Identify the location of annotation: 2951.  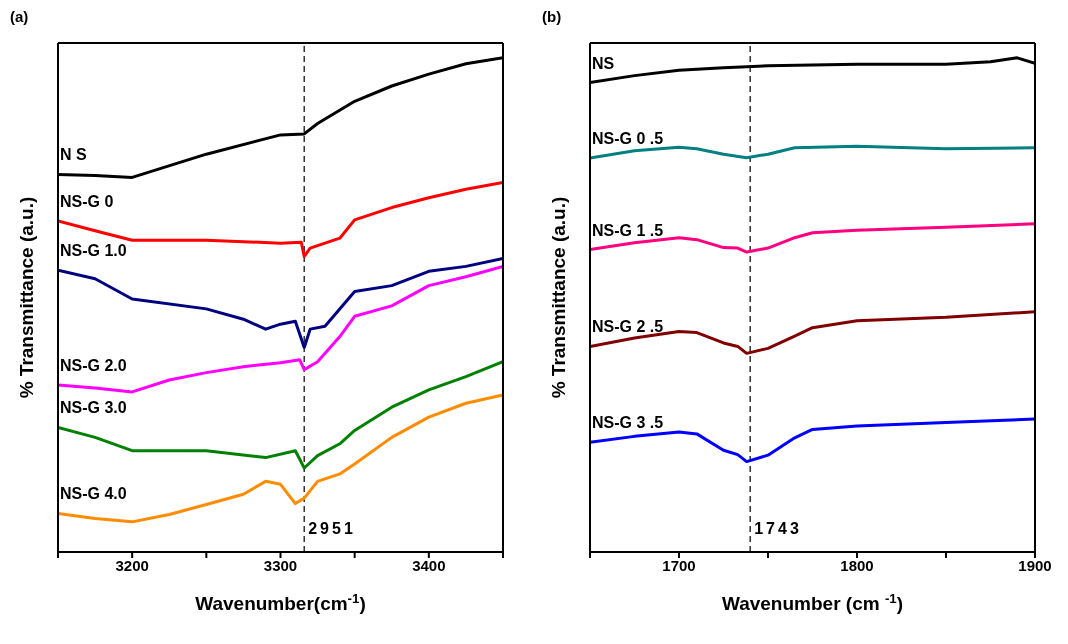
(332, 528).